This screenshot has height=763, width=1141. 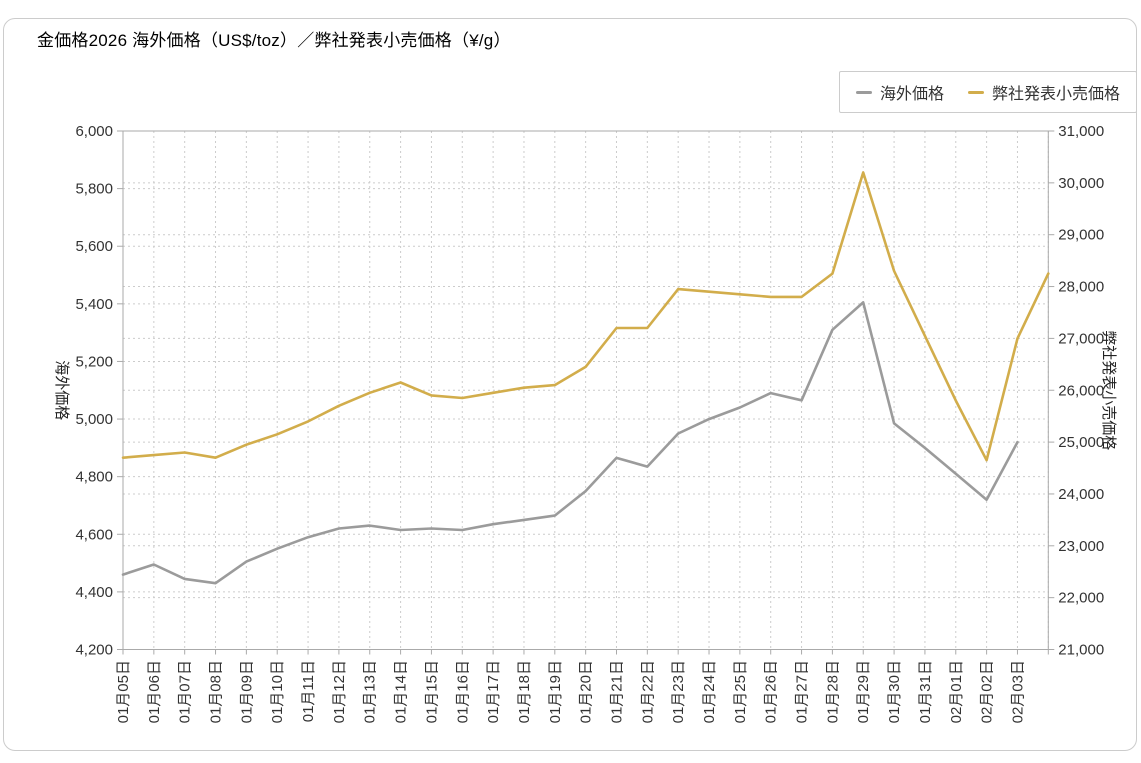 I want to click on legend-dash-overseas-icon, so click(x=863, y=92).